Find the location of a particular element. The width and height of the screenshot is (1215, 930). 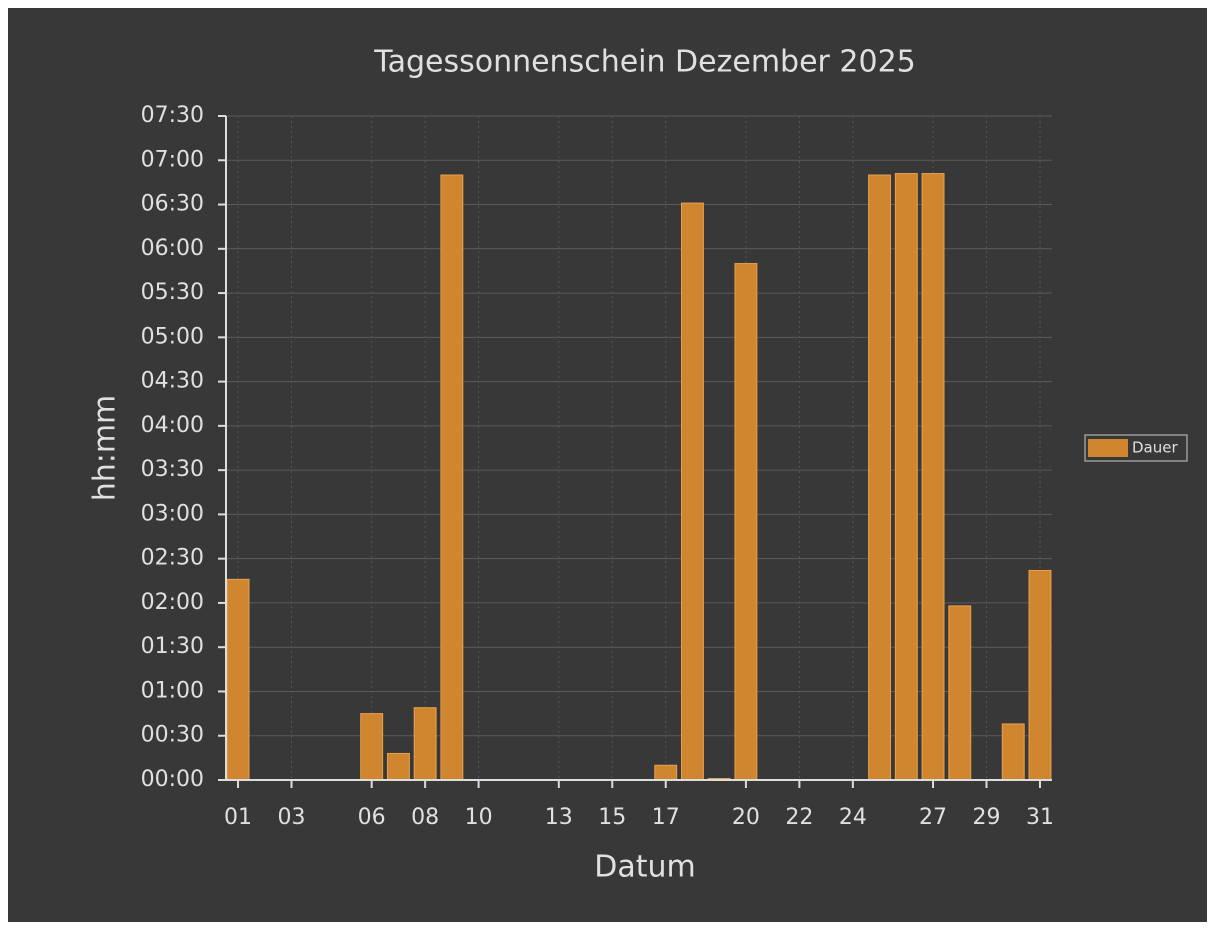

x-tick-label: 29 is located at coordinates (987, 817).